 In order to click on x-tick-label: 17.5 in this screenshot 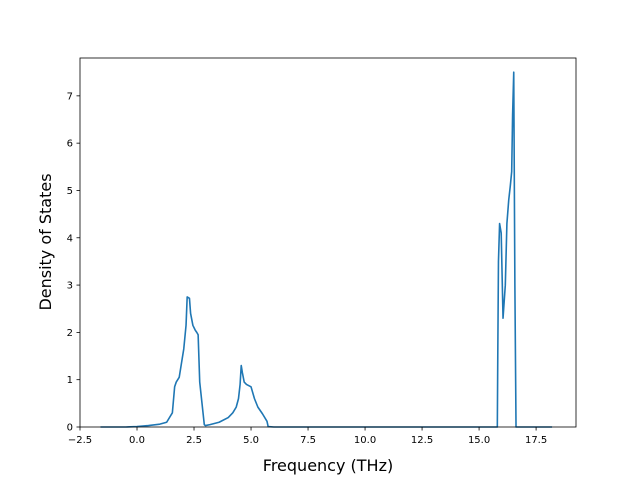, I will do `click(536, 440)`.